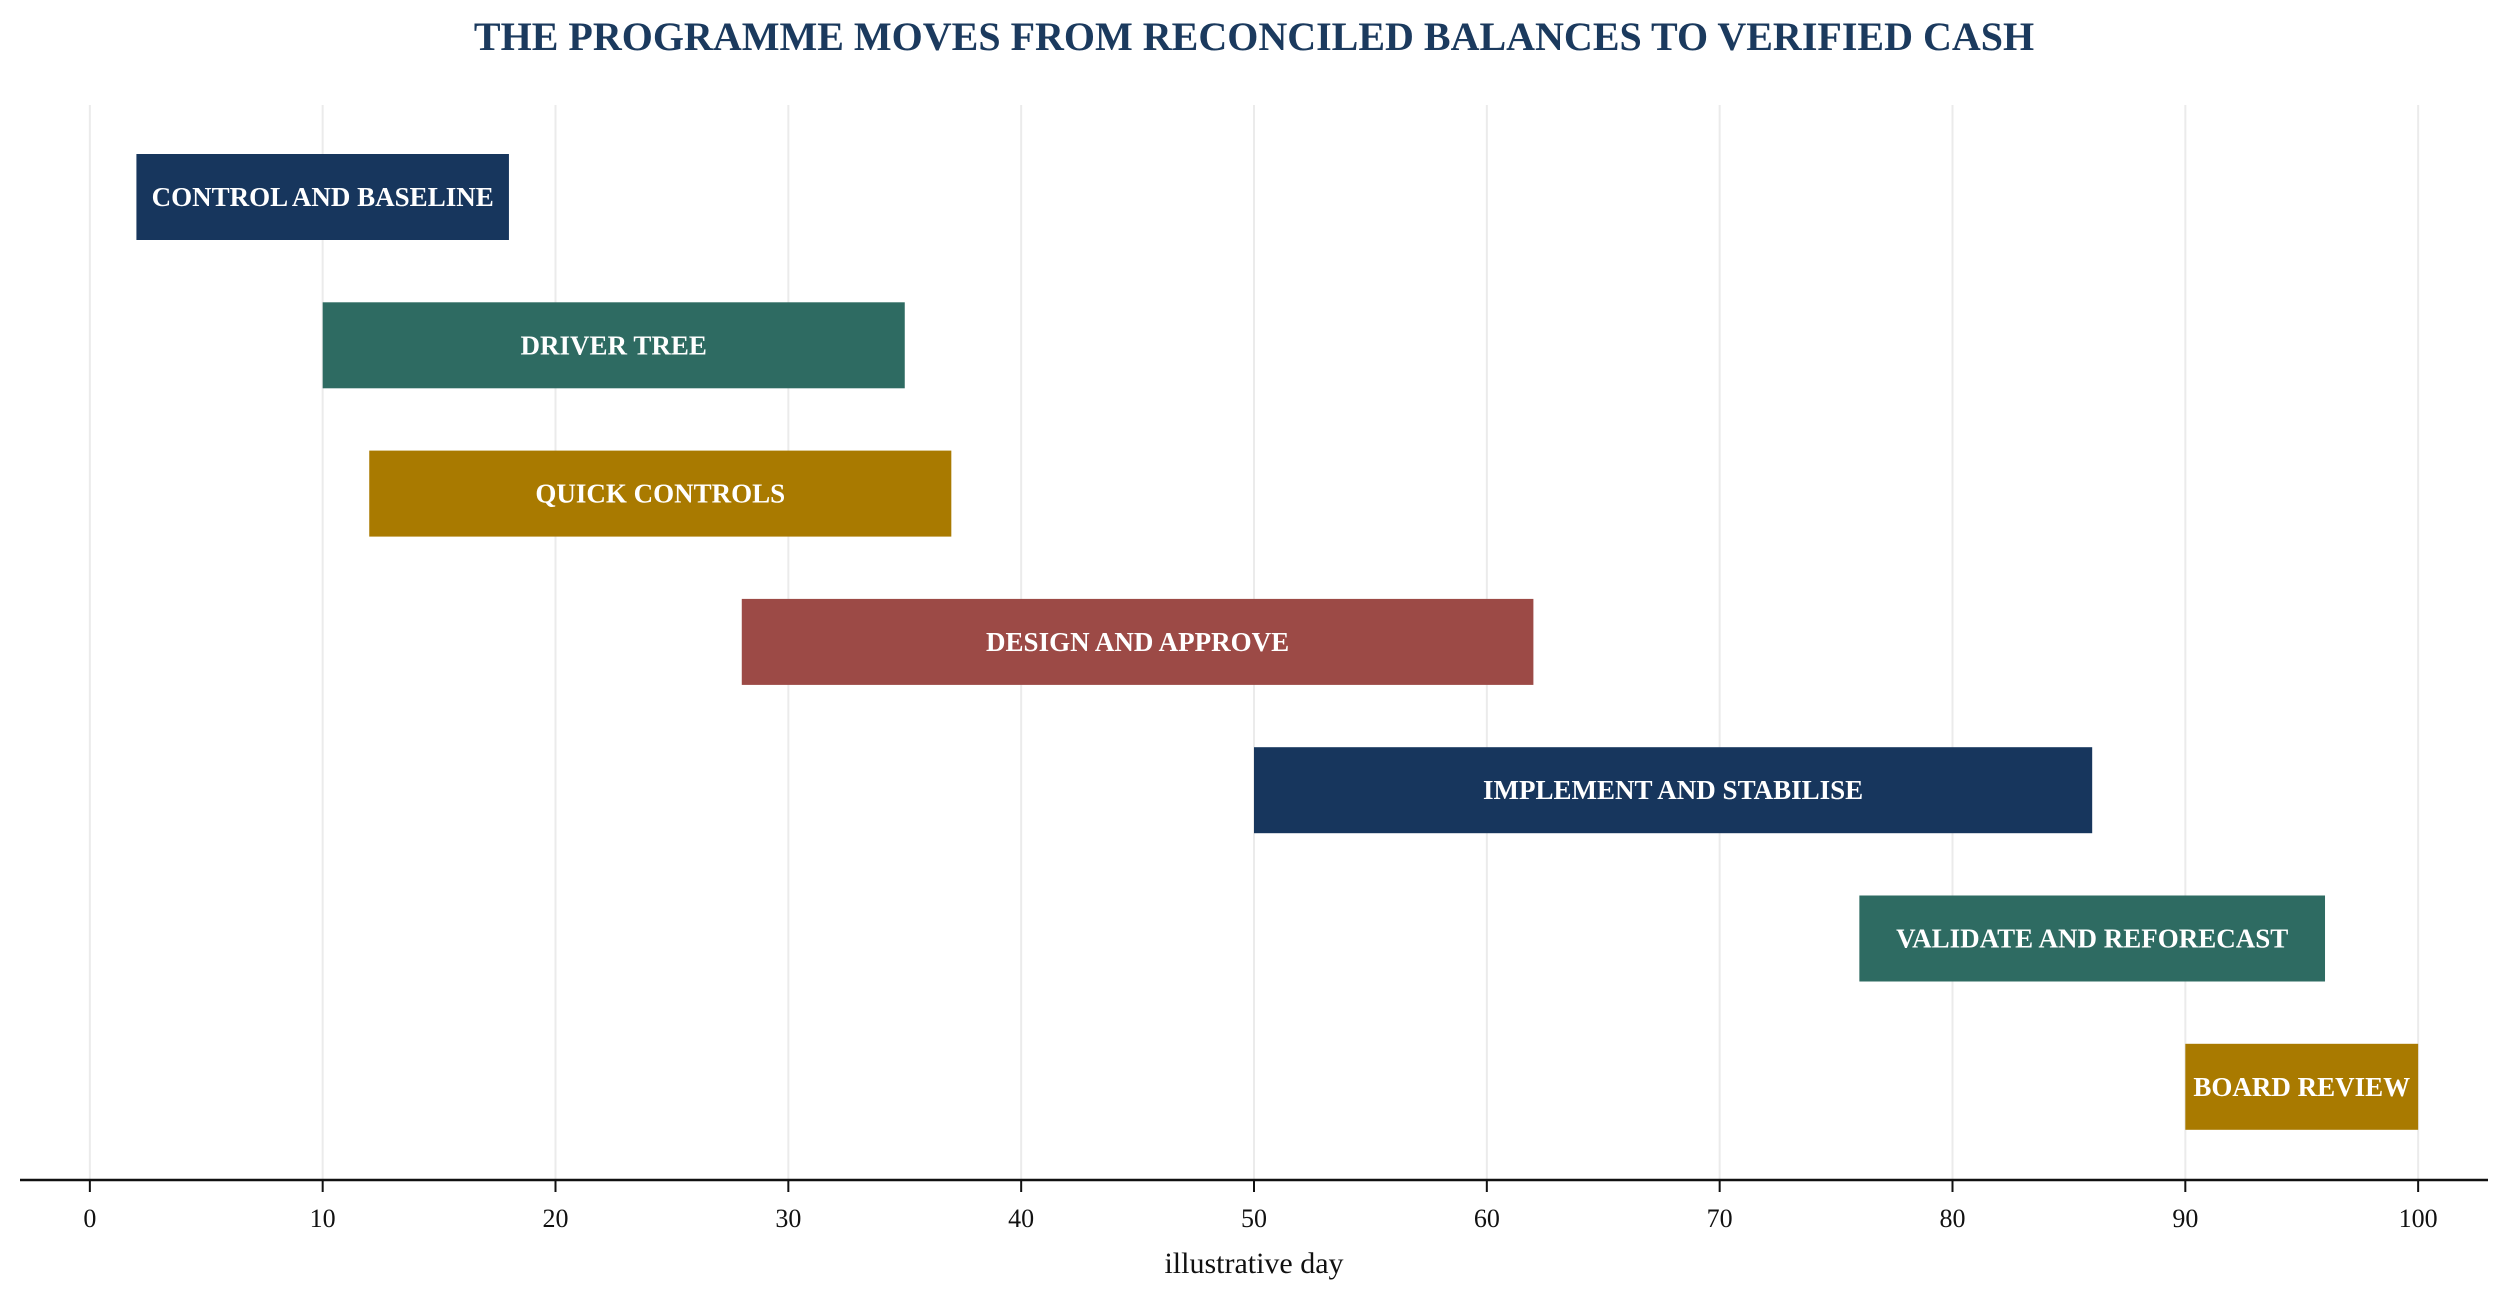  Describe the element at coordinates (1253, 1263) in the screenshot. I see `x-axis-label: illustrative day` at that location.